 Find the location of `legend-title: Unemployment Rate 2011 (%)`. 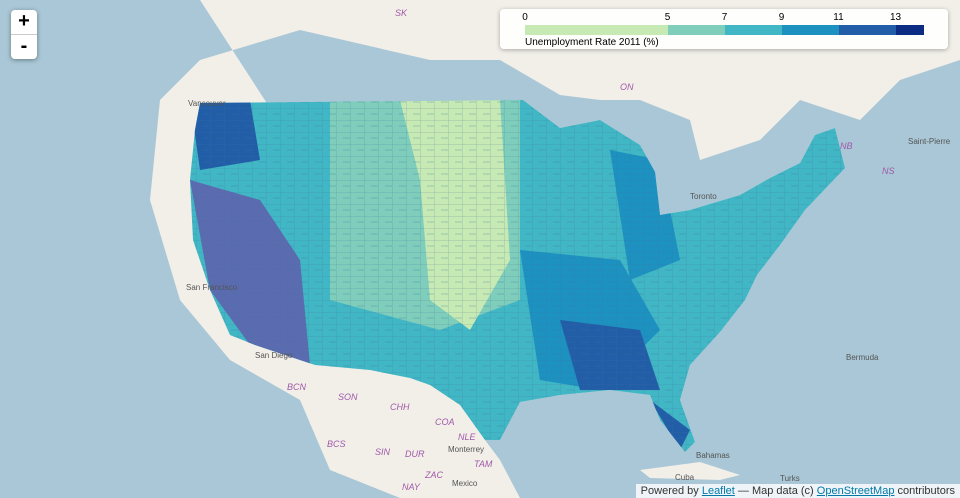

legend-title: Unemployment Rate 2011 (%) is located at coordinates (592, 42).